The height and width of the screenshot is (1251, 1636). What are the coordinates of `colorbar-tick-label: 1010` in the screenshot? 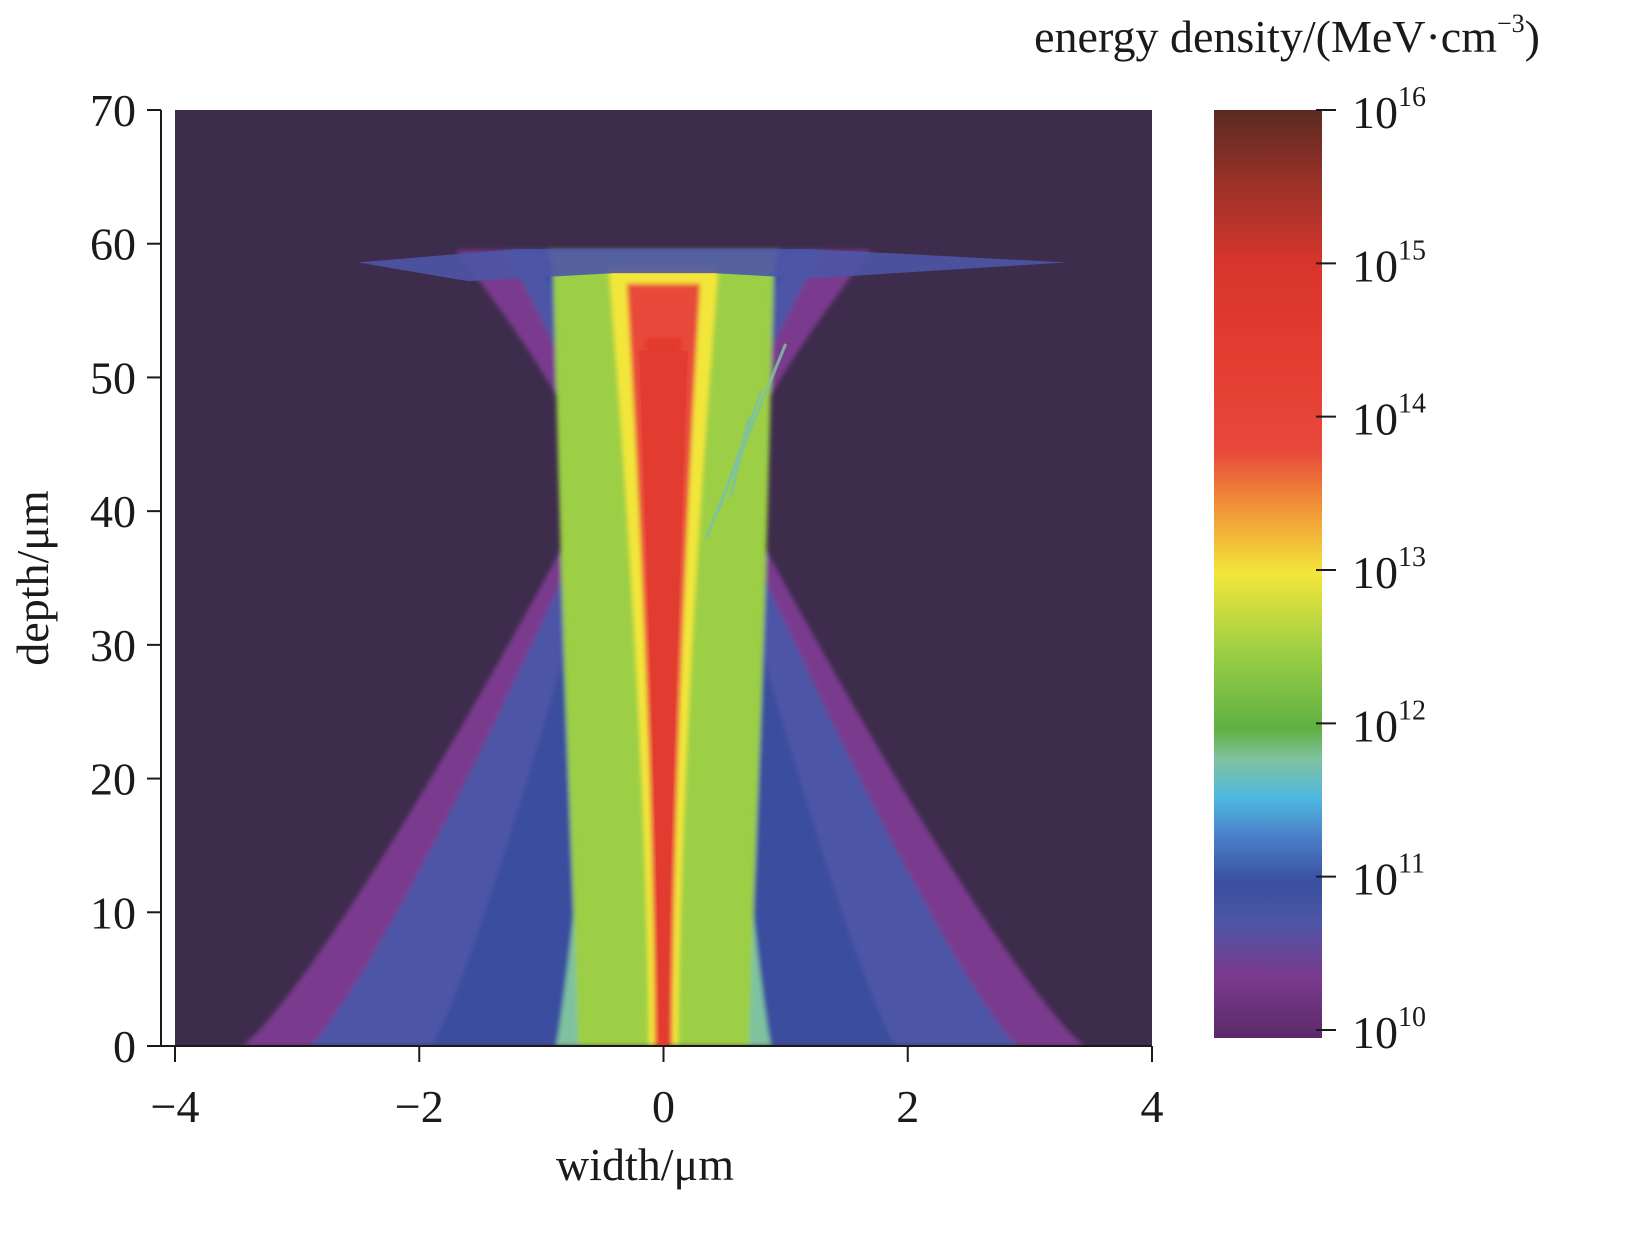 It's located at (1389, 1030).